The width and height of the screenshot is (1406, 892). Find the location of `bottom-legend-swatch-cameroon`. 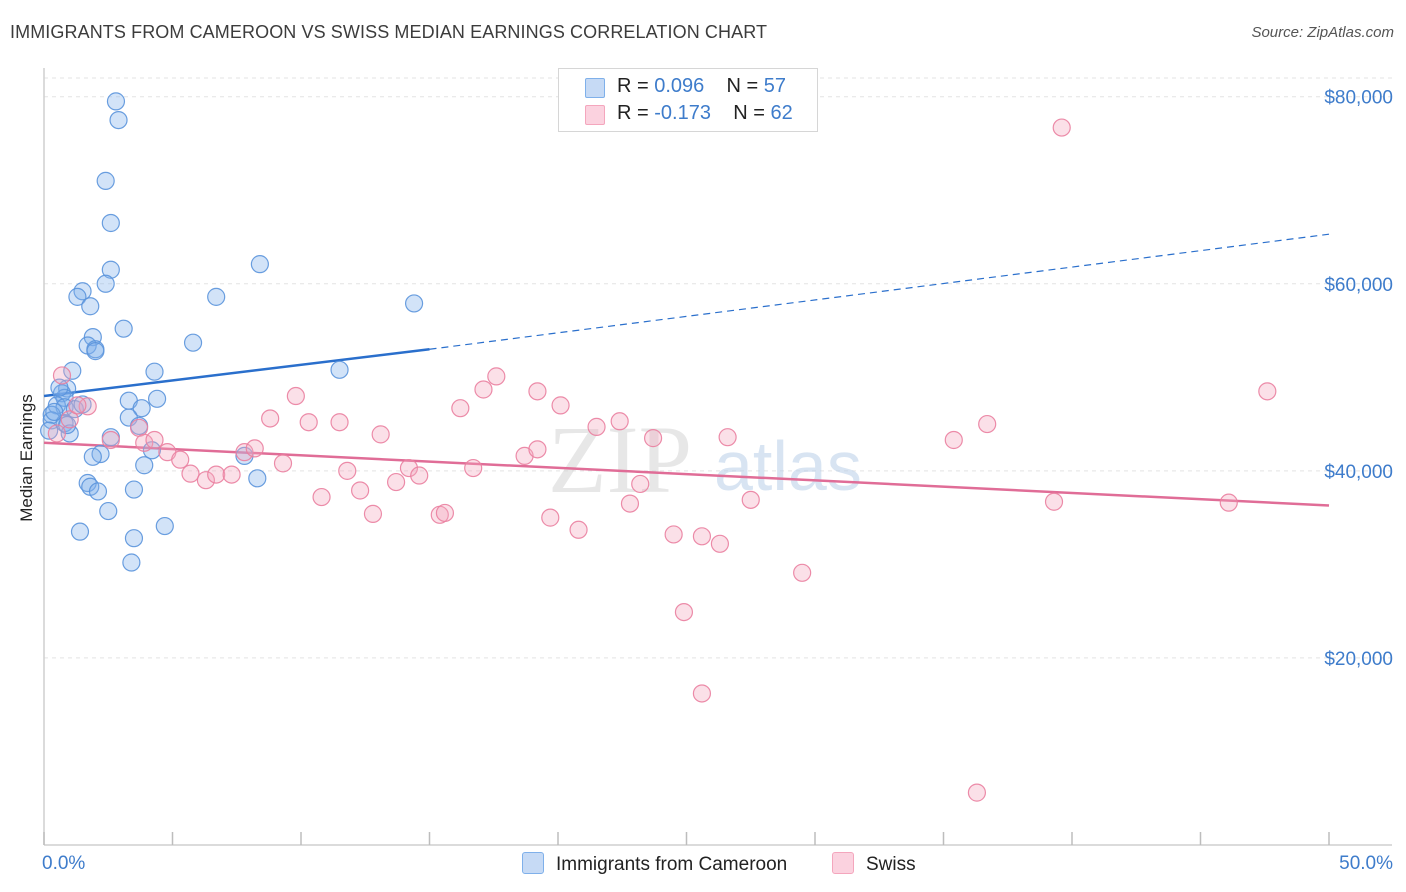

bottom-legend-swatch-cameroon is located at coordinates (533, 863).